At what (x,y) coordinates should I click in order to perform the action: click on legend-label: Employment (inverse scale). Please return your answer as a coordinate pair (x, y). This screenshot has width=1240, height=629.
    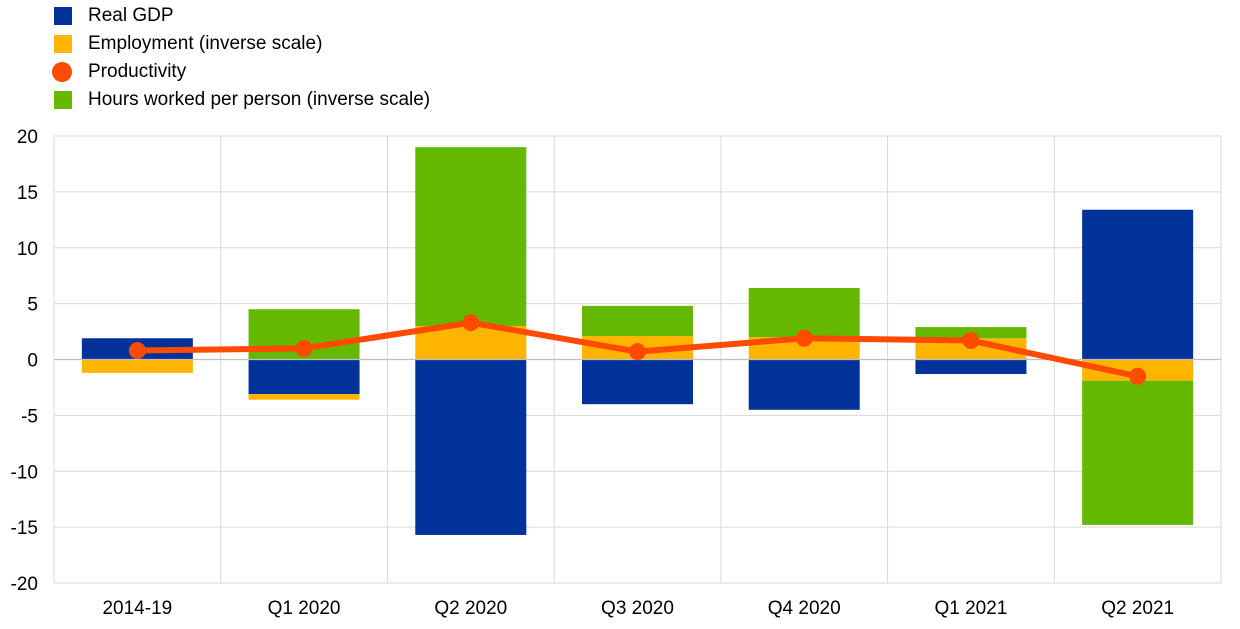
    Looking at the image, I should click on (205, 43).